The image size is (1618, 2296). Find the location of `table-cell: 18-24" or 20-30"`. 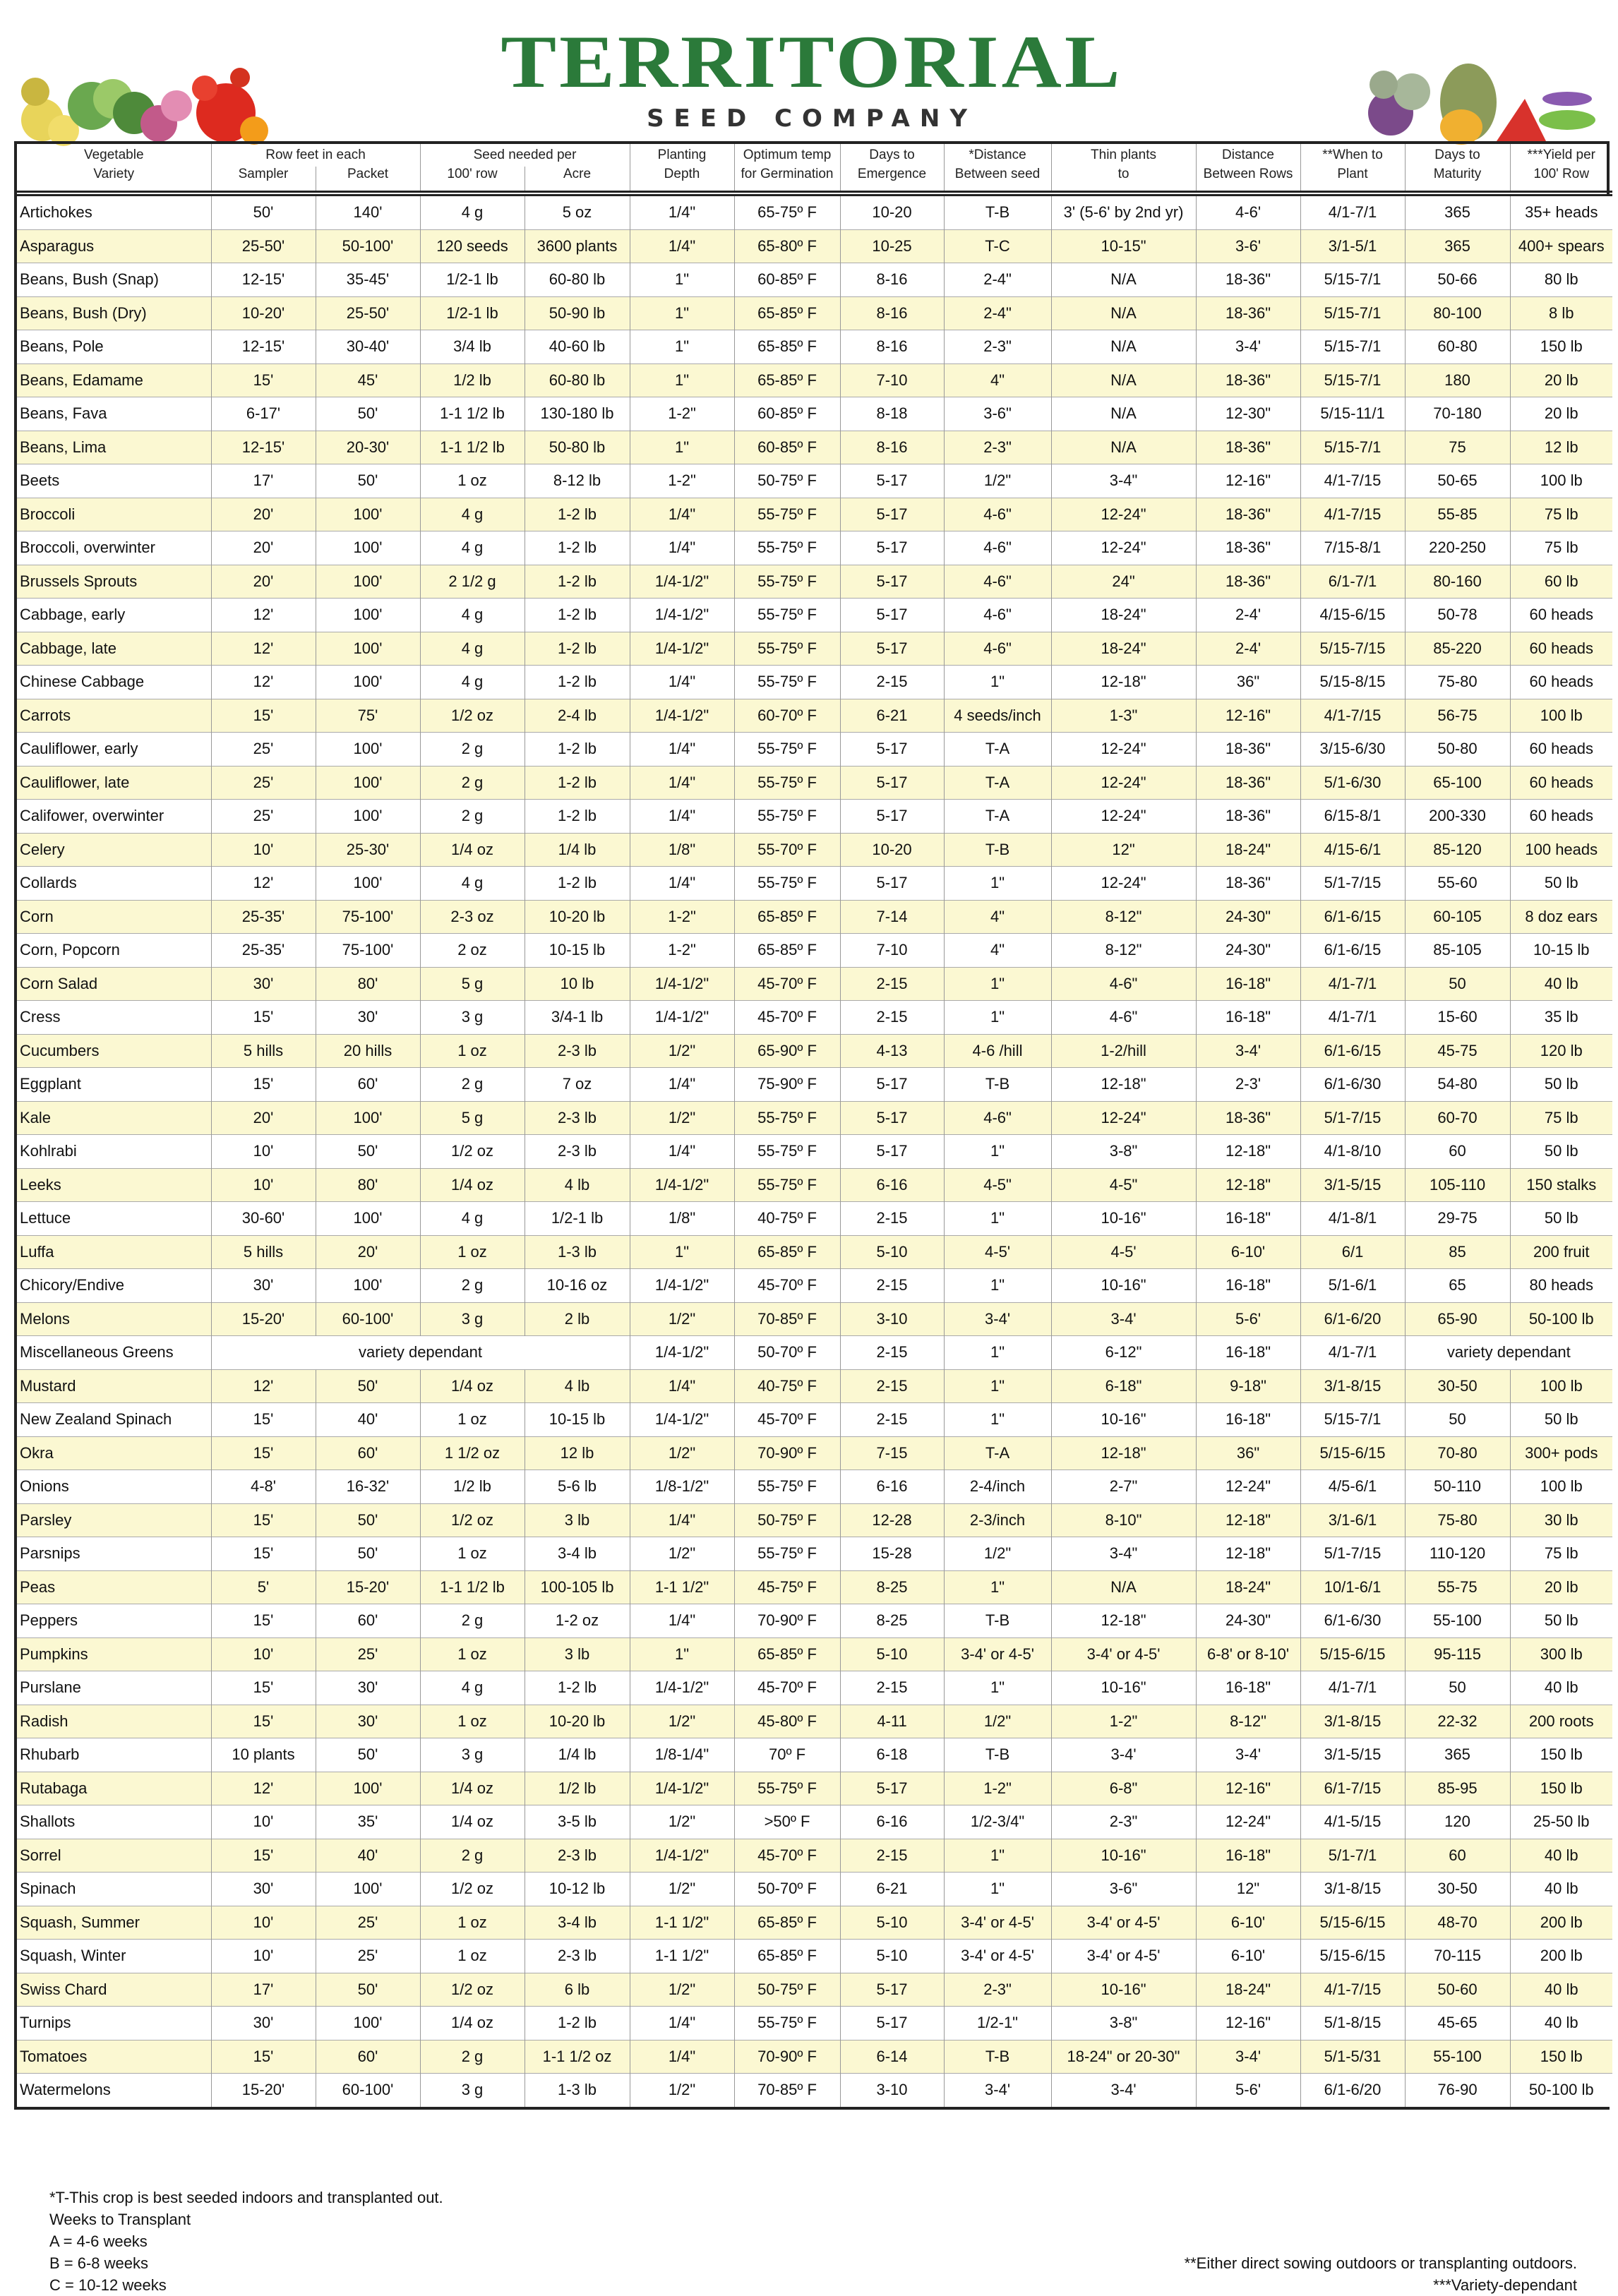

table-cell: 18-24" or 20-30" is located at coordinates (1123, 2056).